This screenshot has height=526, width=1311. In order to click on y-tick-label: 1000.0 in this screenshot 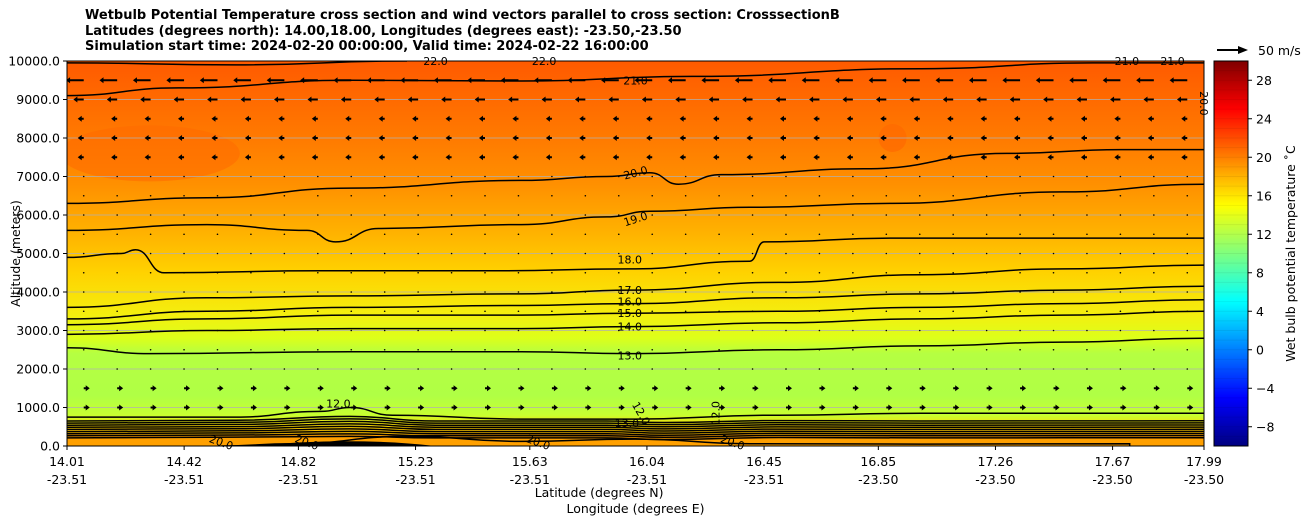, I will do `click(38, 407)`.